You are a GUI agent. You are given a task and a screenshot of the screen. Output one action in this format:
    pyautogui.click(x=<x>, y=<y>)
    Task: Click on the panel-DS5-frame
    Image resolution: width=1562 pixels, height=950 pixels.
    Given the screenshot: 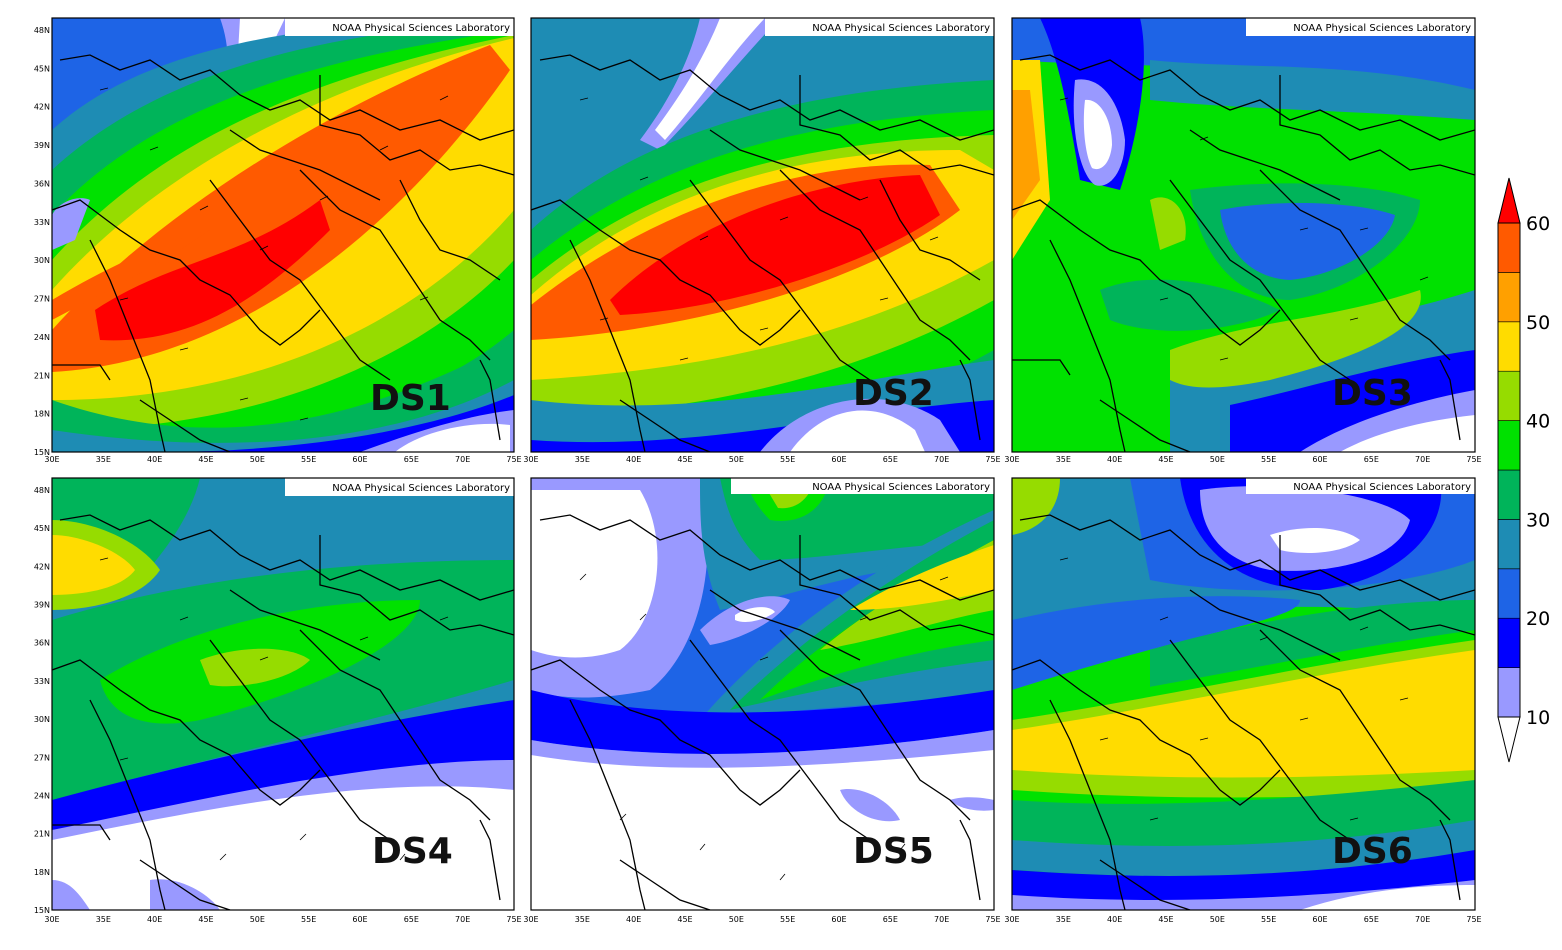 What is the action you would take?
    pyautogui.click(x=762, y=694)
    